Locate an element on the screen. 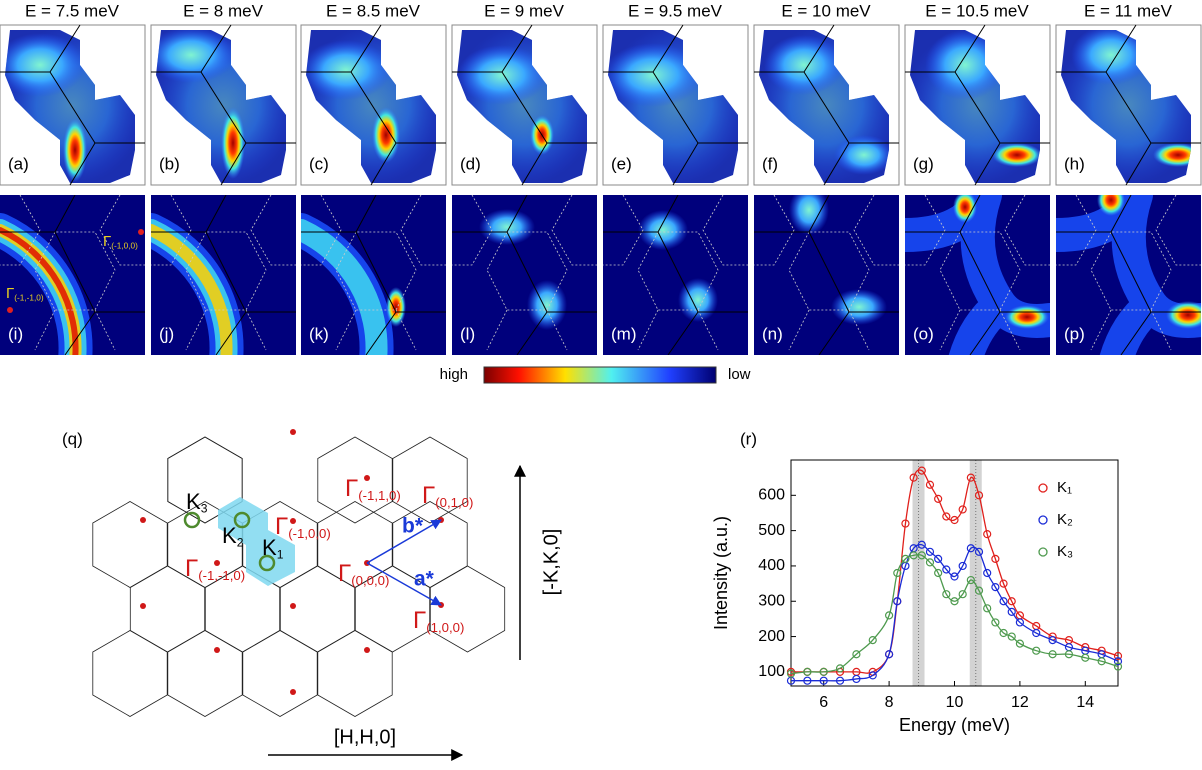 The image size is (1202, 770). k-label: K1 is located at coordinates (273, 548).